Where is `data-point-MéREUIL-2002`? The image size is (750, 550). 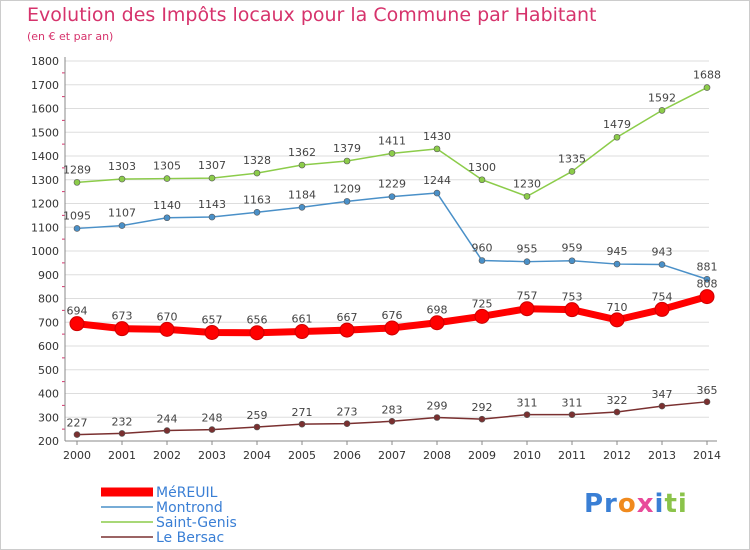
data-point-MéREUIL-2002 is located at coordinates (167, 329).